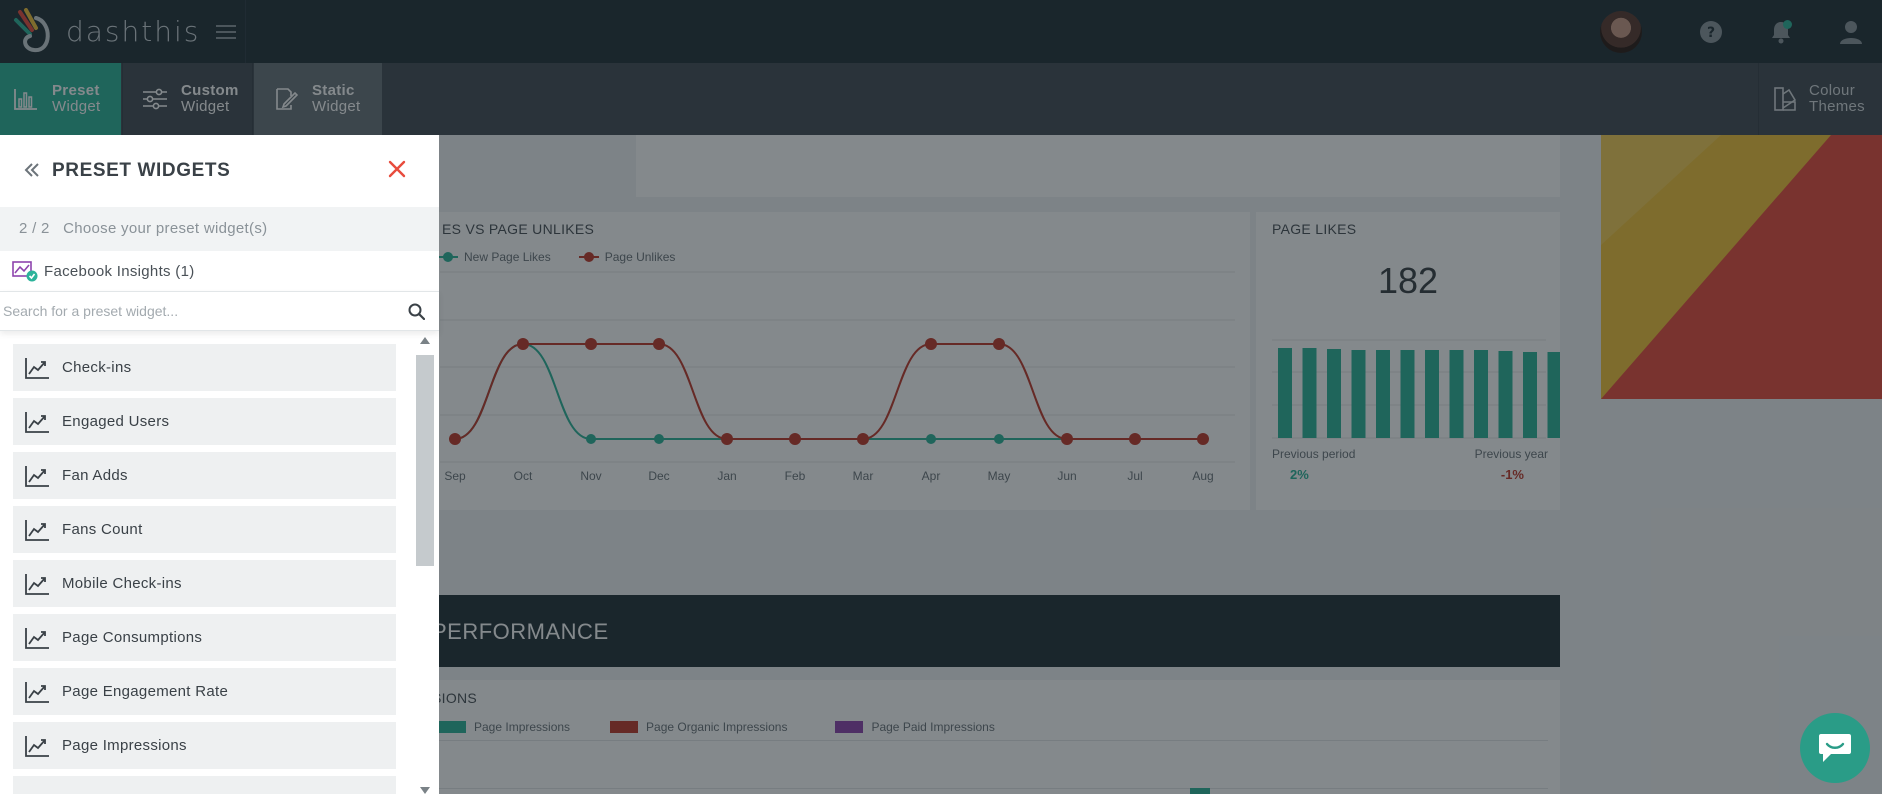 This screenshot has height=794, width=1882. I want to click on x-tick-label: Aug, so click(1202, 476).